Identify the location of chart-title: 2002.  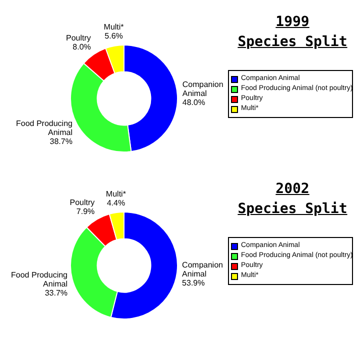
(292, 189).